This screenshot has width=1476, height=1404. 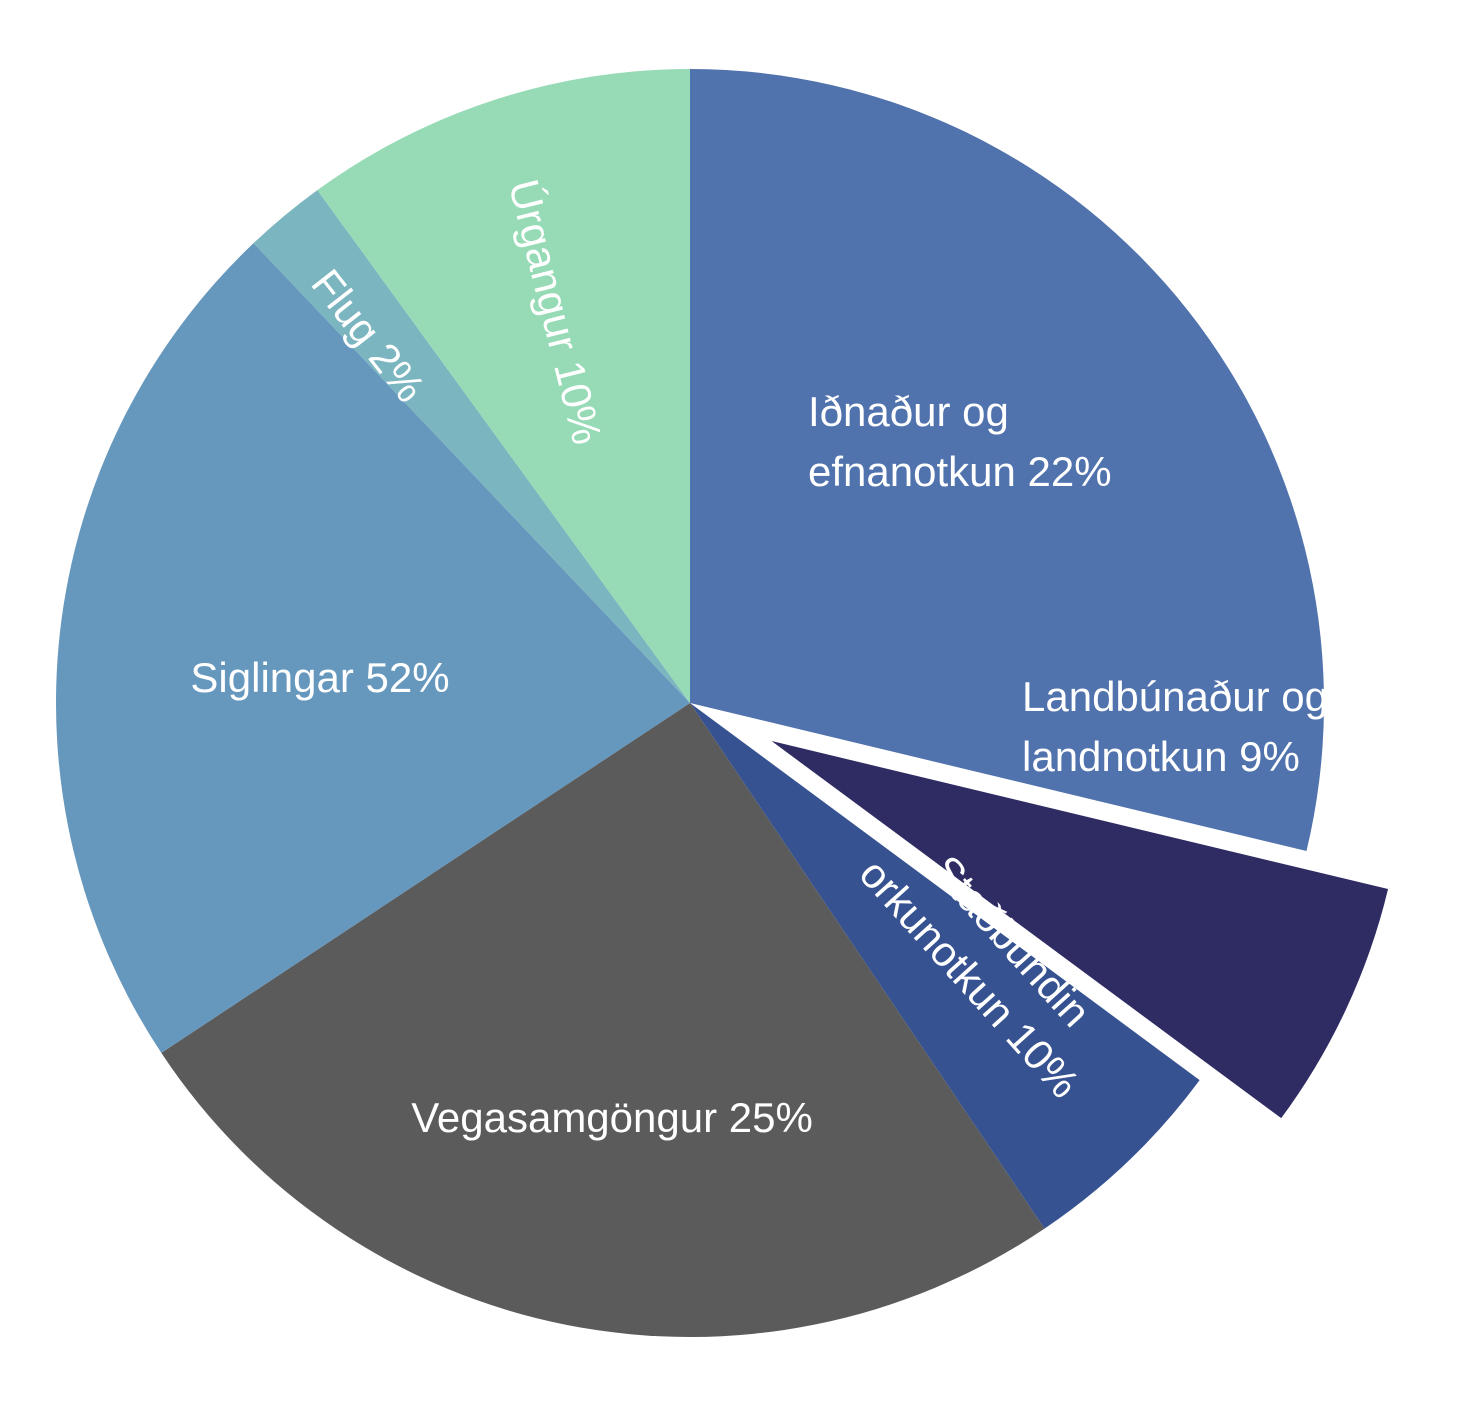 I want to click on label-line: Vegasamgöngur 25%, so click(x=612, y=1117).